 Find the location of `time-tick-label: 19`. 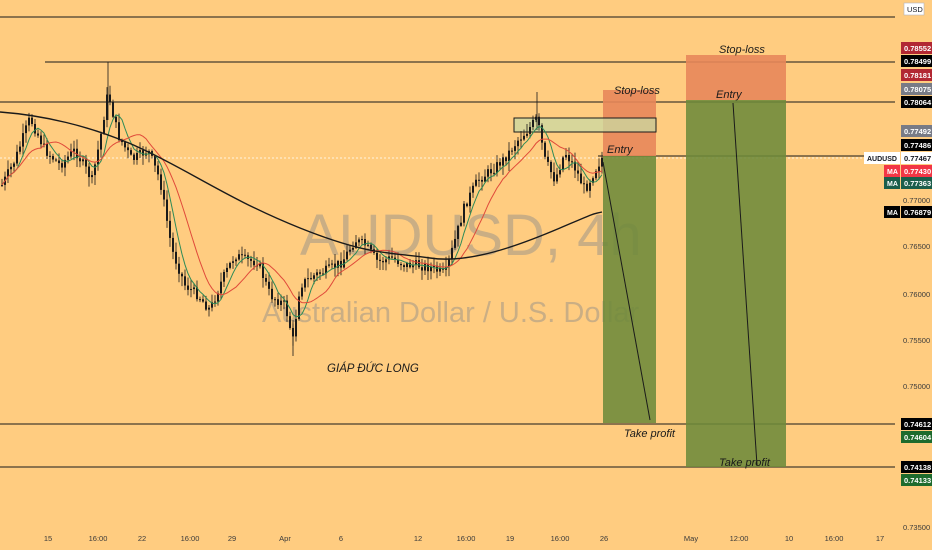

time-tick-label: 19 is located at coordinates (510, 538).